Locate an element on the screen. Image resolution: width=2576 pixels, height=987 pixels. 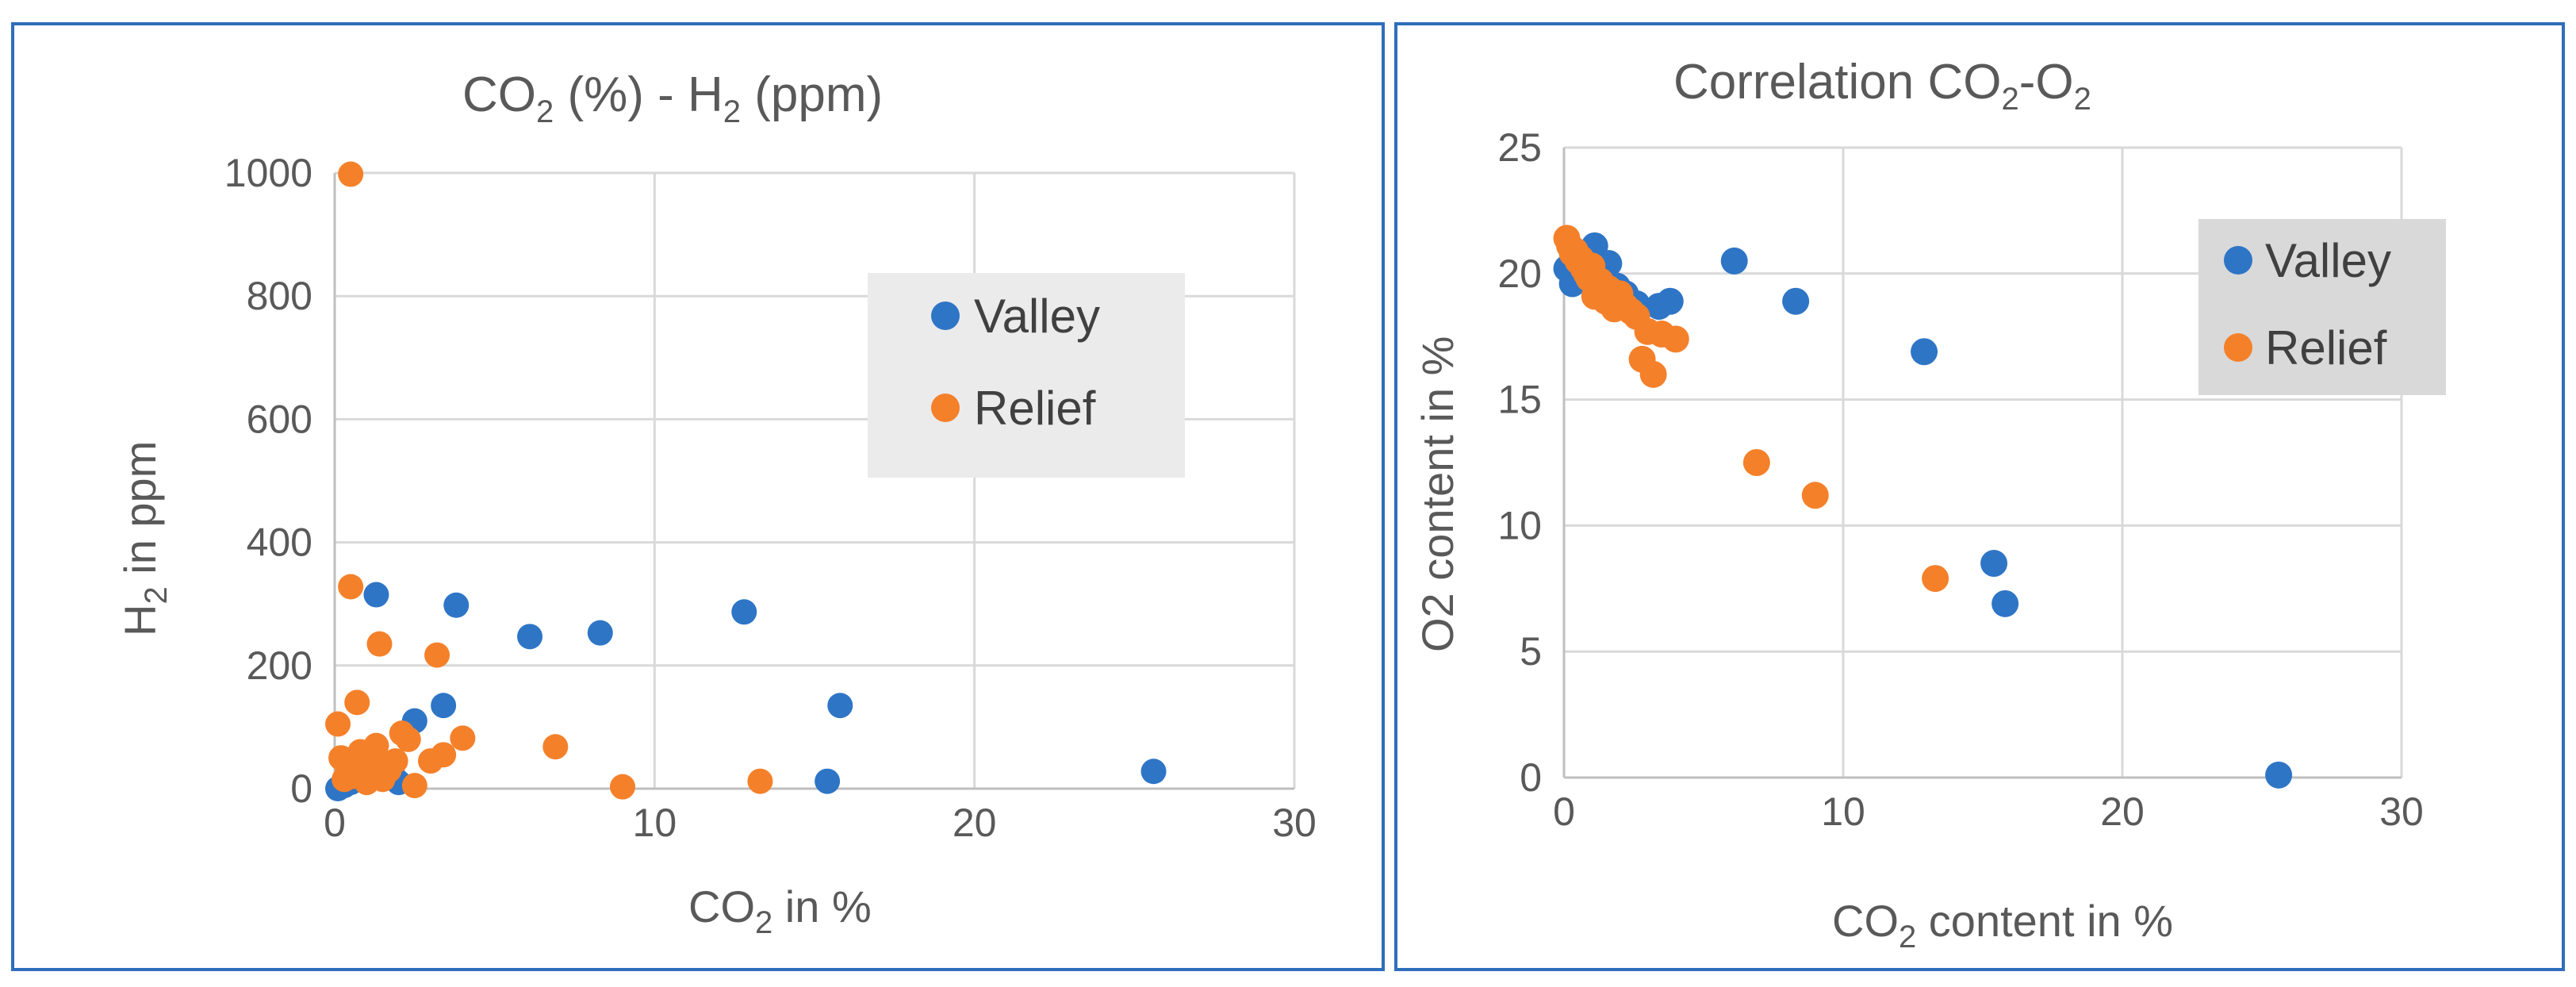
y-tick-label: 5 is located at coordinates (1531, 651).